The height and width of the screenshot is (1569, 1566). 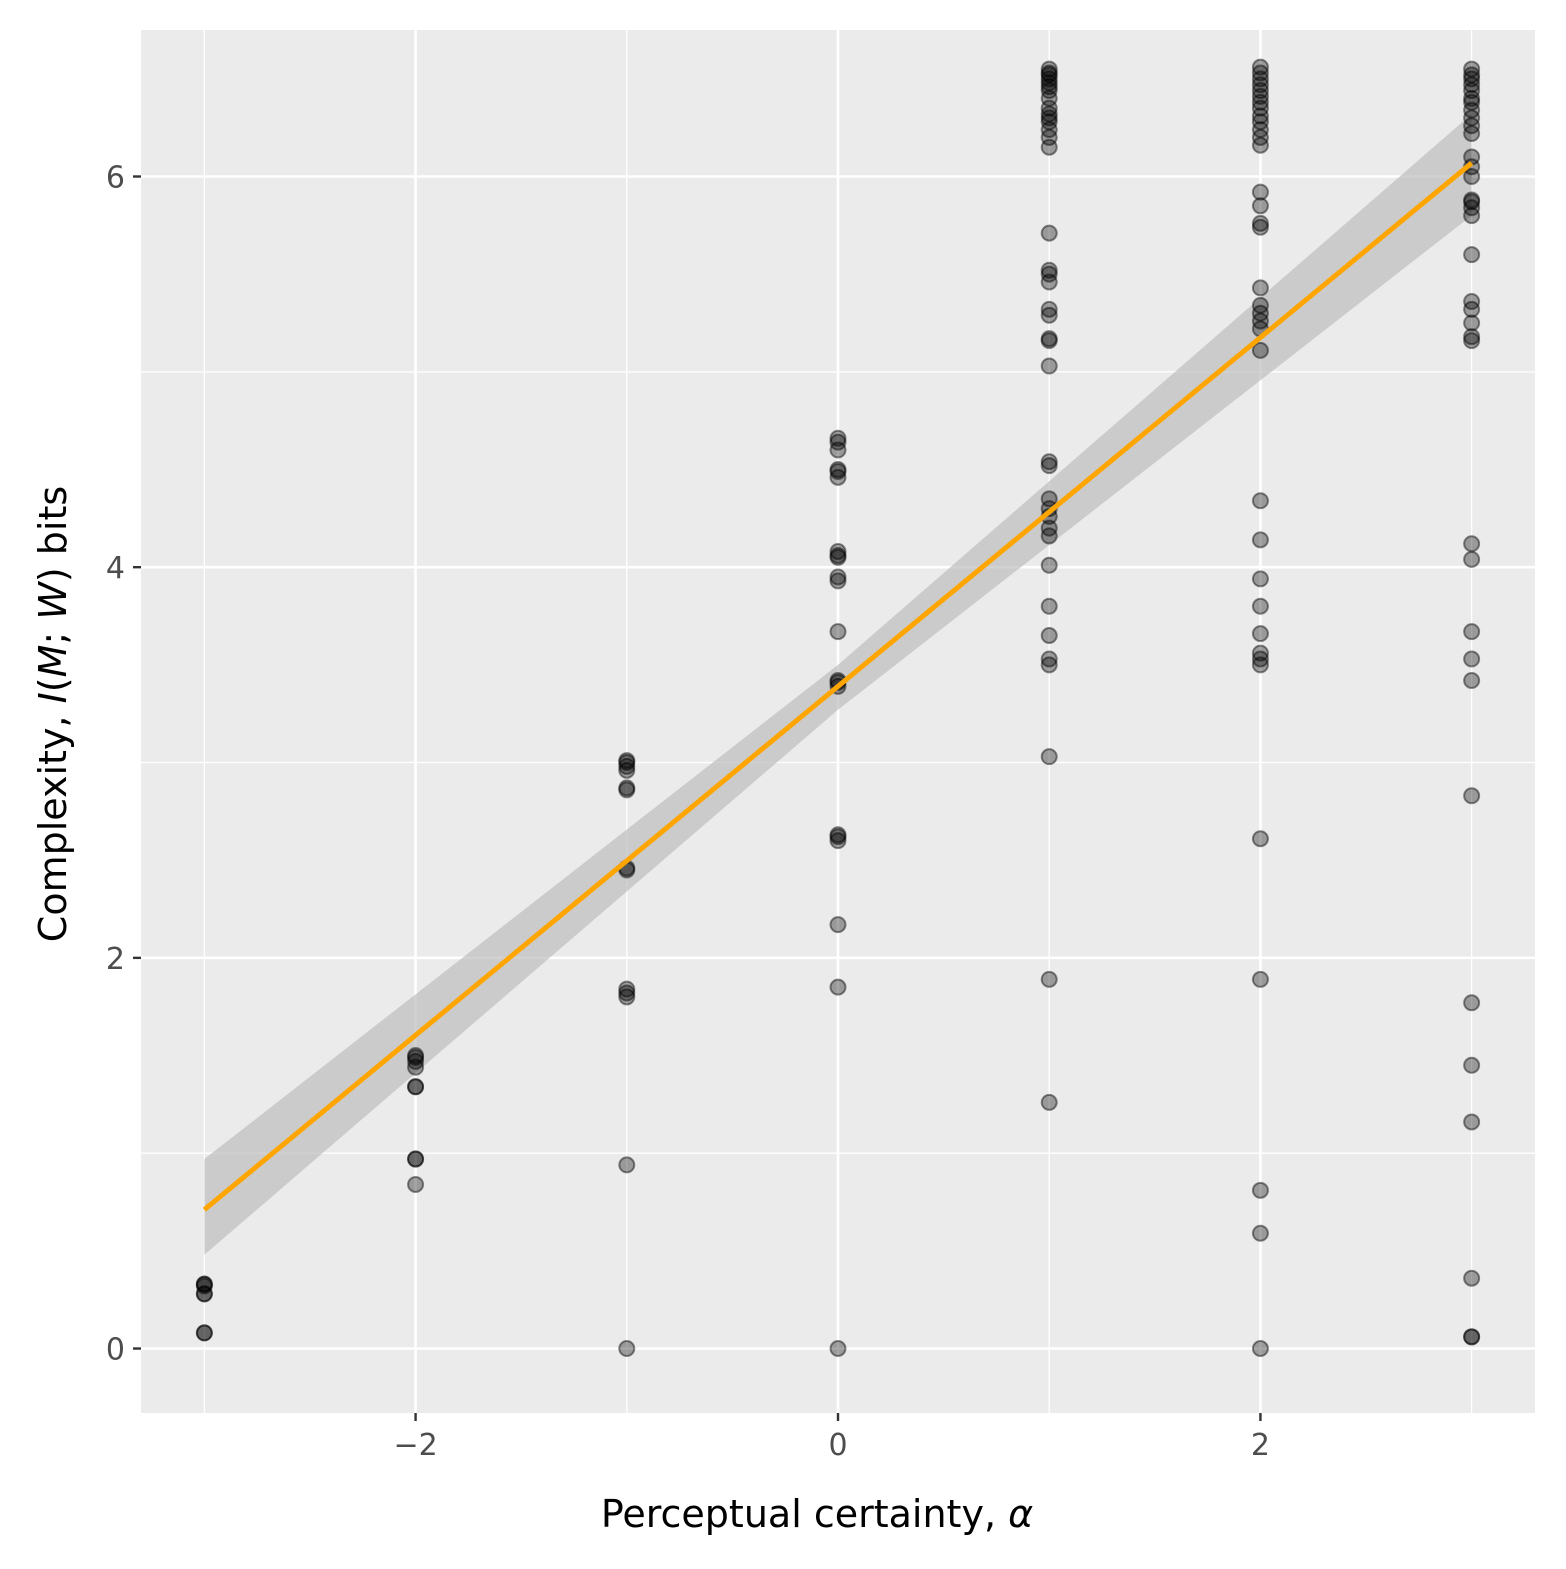 I want to click on y-axis-title: Complexity, I(M; W) bits, so click(x=53, y=714).